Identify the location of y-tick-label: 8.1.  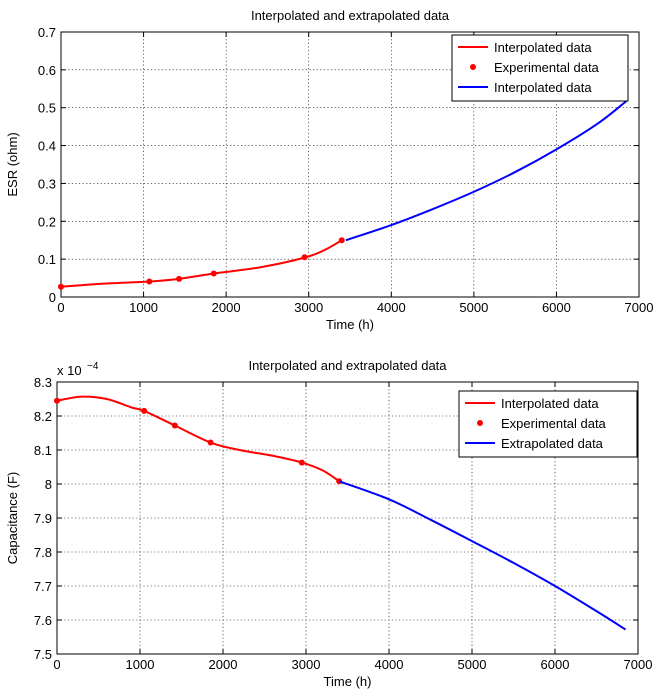
(43, 450).